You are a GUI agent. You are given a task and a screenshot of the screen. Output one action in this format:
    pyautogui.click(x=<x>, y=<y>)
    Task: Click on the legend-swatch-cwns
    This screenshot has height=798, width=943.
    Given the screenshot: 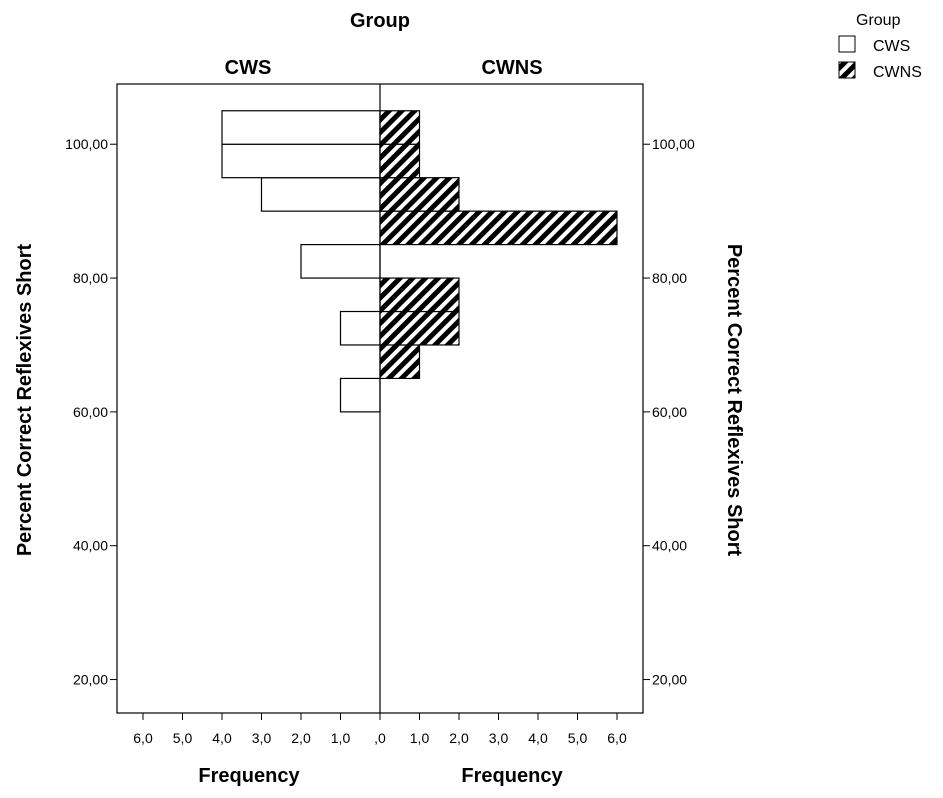 What is the action you would take?
    pyautogui.click(x=847, y=70)
    